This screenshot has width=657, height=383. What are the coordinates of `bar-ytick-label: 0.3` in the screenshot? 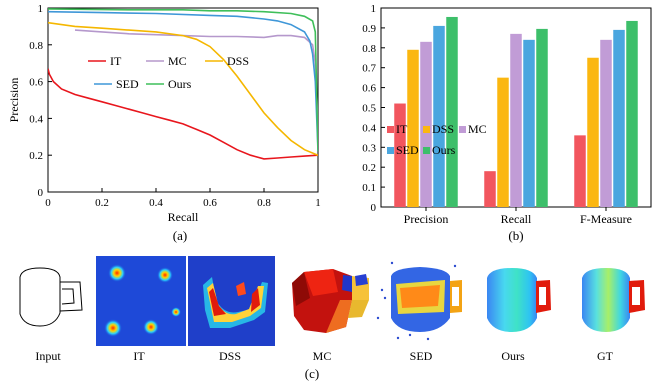 It's located at (369, 148).